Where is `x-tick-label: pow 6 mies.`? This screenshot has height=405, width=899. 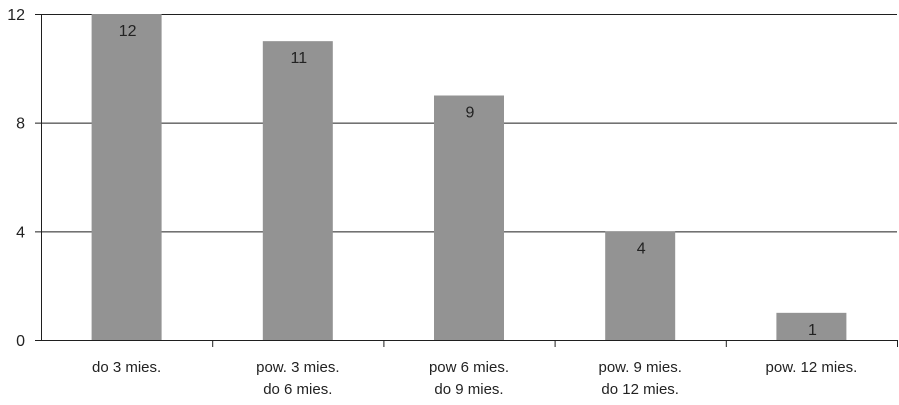
x-tick-label: pow 6 mies. is located at coordinates (469, 367).